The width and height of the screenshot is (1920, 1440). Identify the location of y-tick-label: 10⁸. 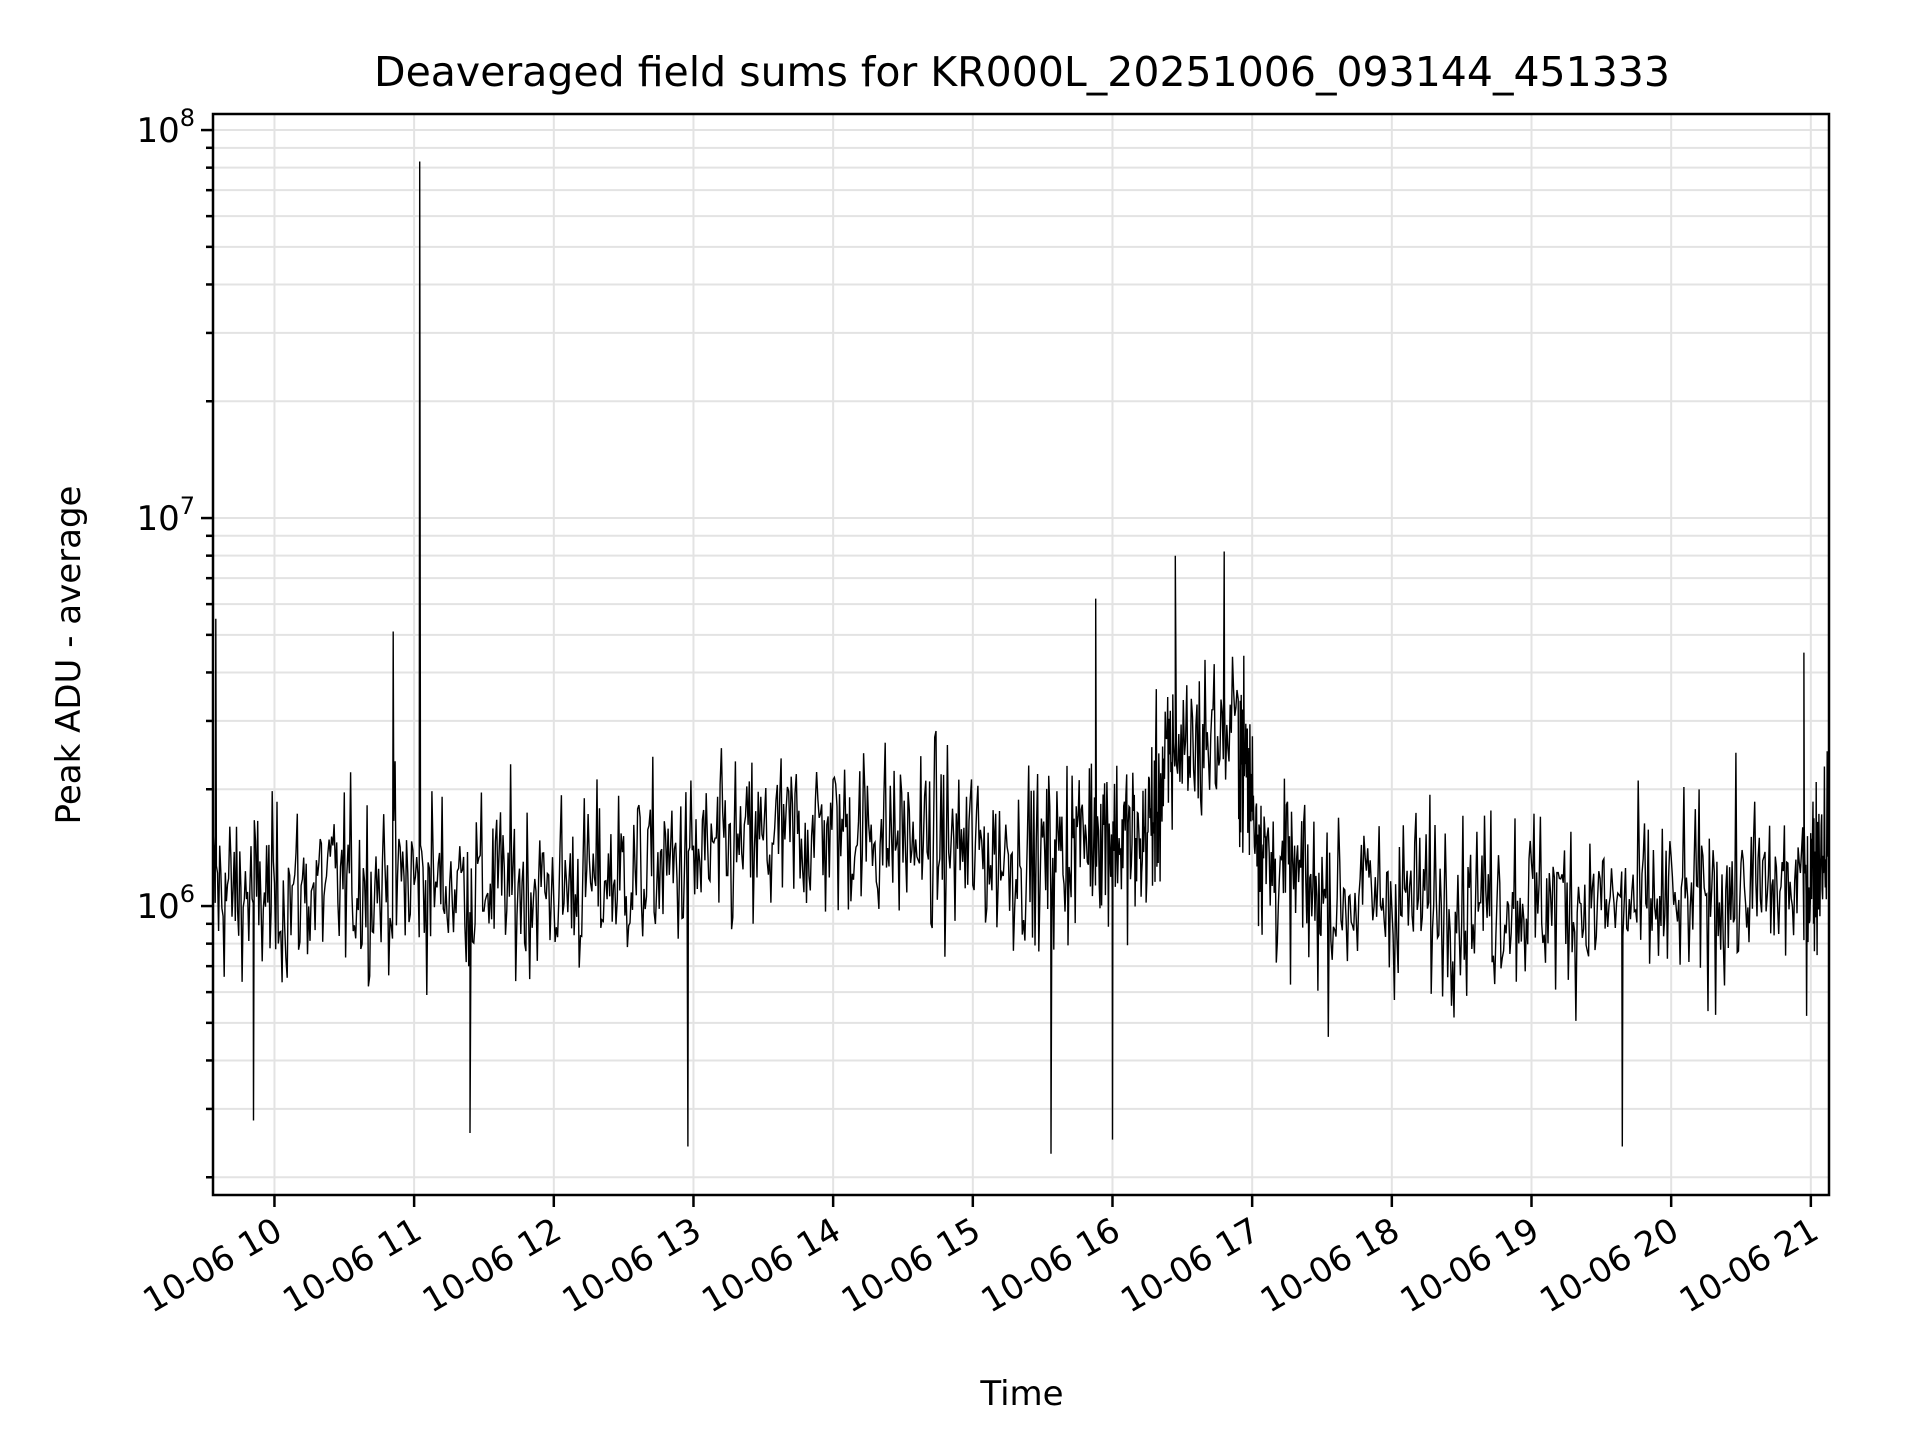
(165, 127).